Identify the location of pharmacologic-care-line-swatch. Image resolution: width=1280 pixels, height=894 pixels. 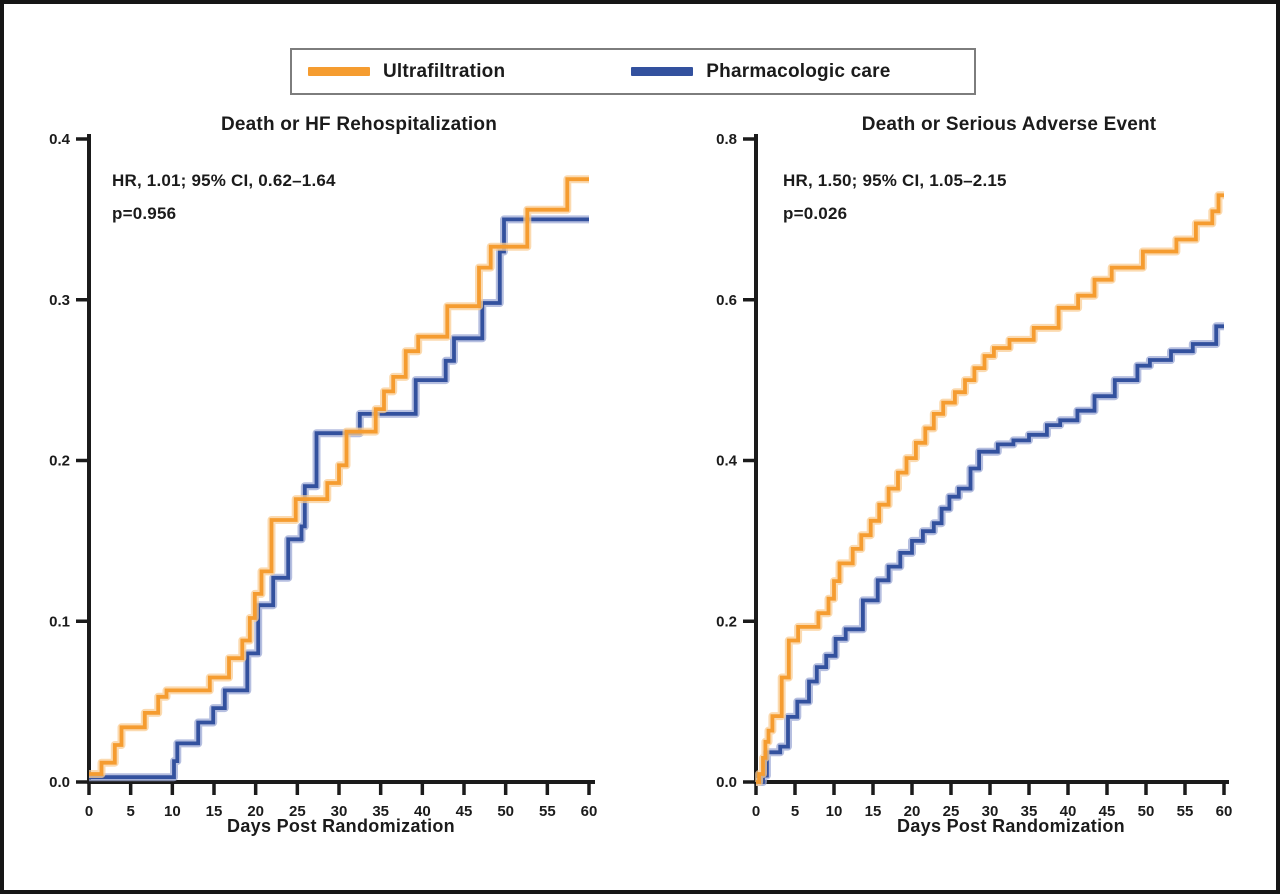
(662, 71).